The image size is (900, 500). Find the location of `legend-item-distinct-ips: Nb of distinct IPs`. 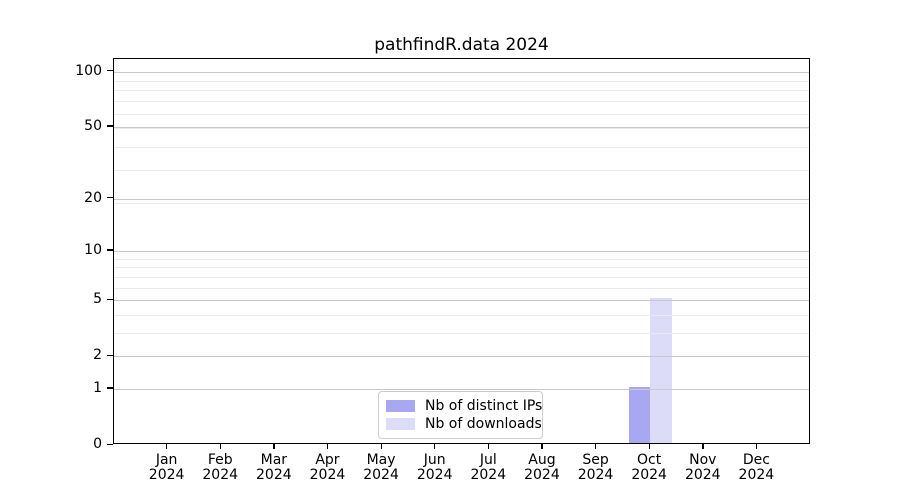

legend-item-distinct-ips: Nb of distinct IPs is located at coordinates (464, 406).